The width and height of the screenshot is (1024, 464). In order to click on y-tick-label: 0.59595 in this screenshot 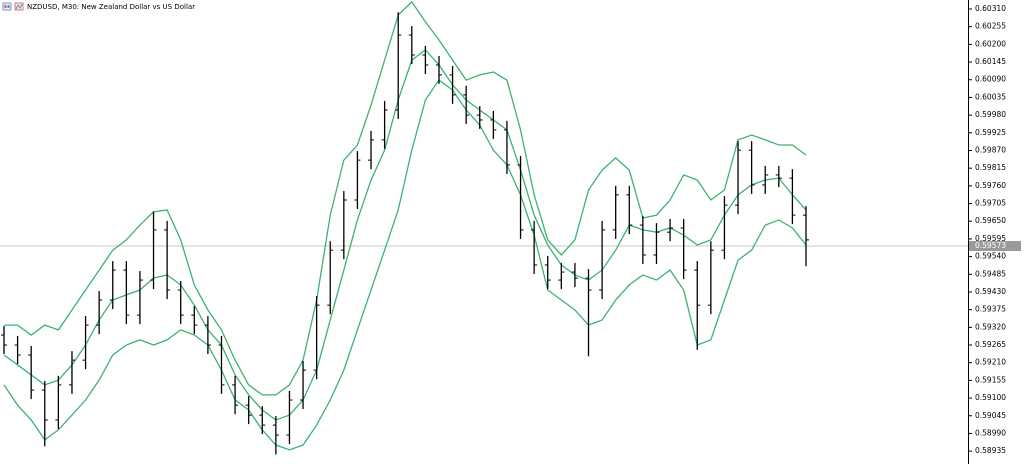, I will do `click(990, 238)`.